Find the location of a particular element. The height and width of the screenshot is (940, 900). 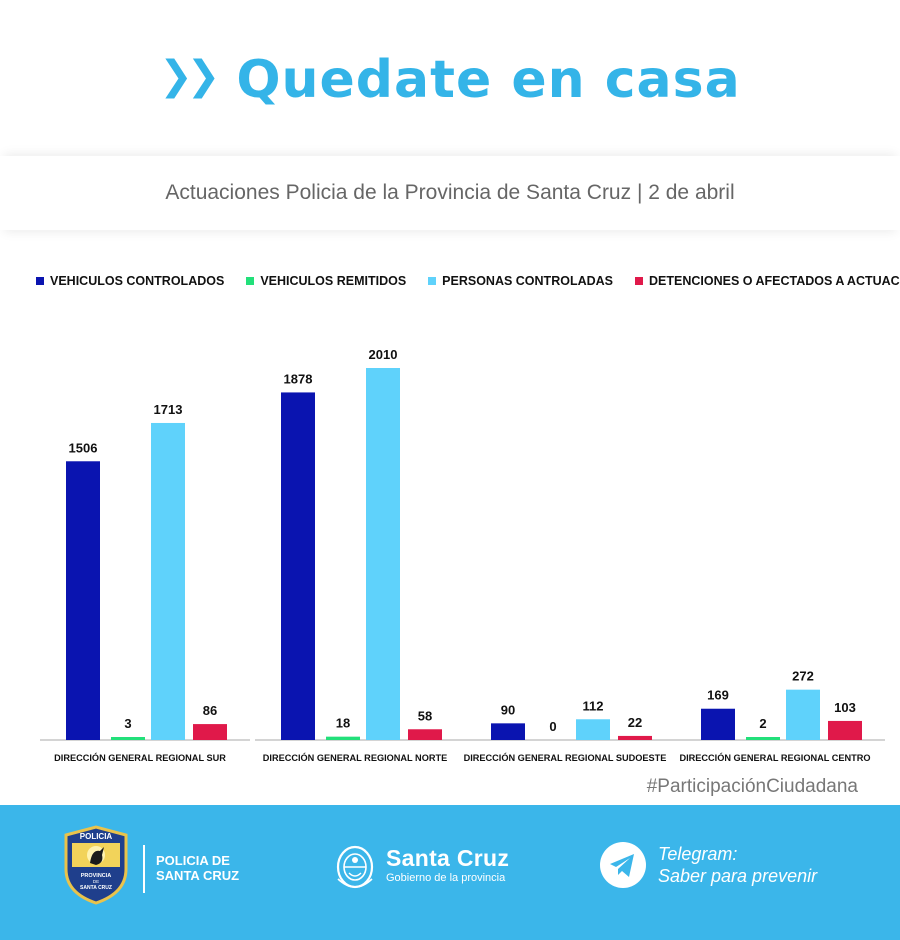

legend-item: VEHICULOS CONTROLADOS is located at coordinates (130, 281).